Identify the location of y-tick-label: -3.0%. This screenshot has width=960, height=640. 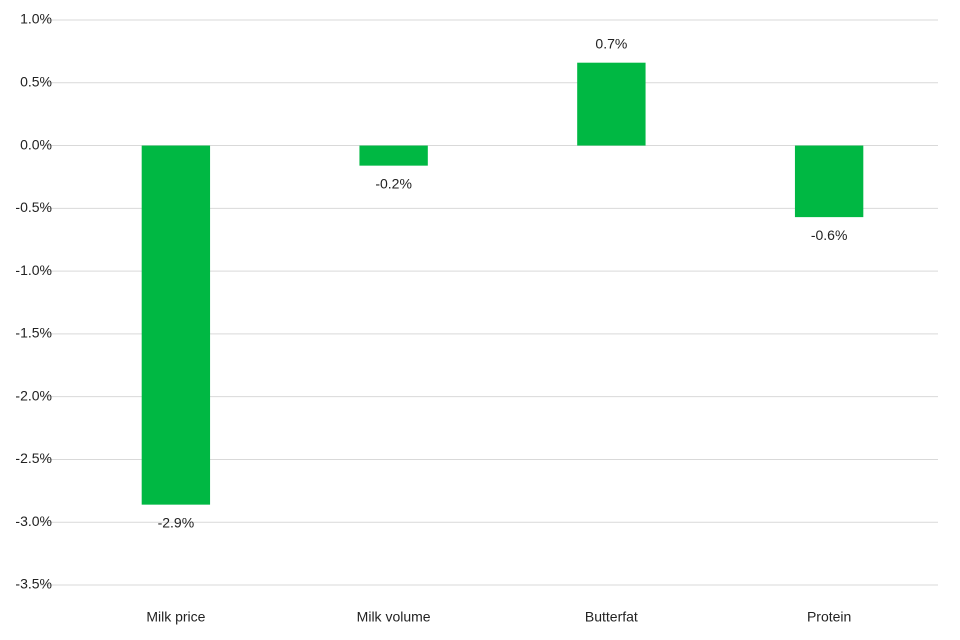
(33, 521).